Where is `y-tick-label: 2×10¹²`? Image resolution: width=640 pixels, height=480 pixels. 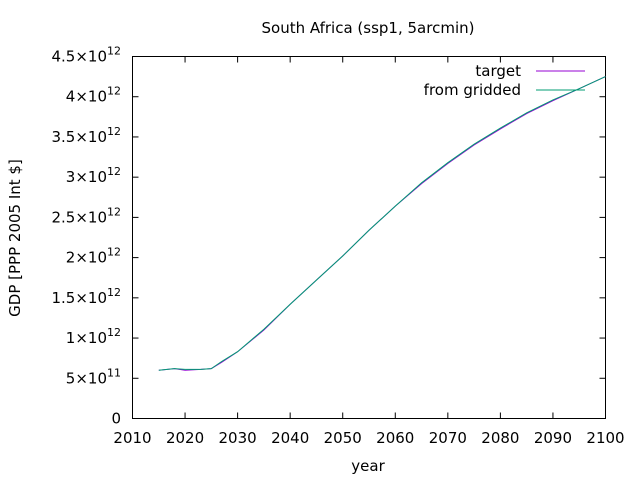
y-tick-label: 2×10¹² is located at coordinates (93, 256).